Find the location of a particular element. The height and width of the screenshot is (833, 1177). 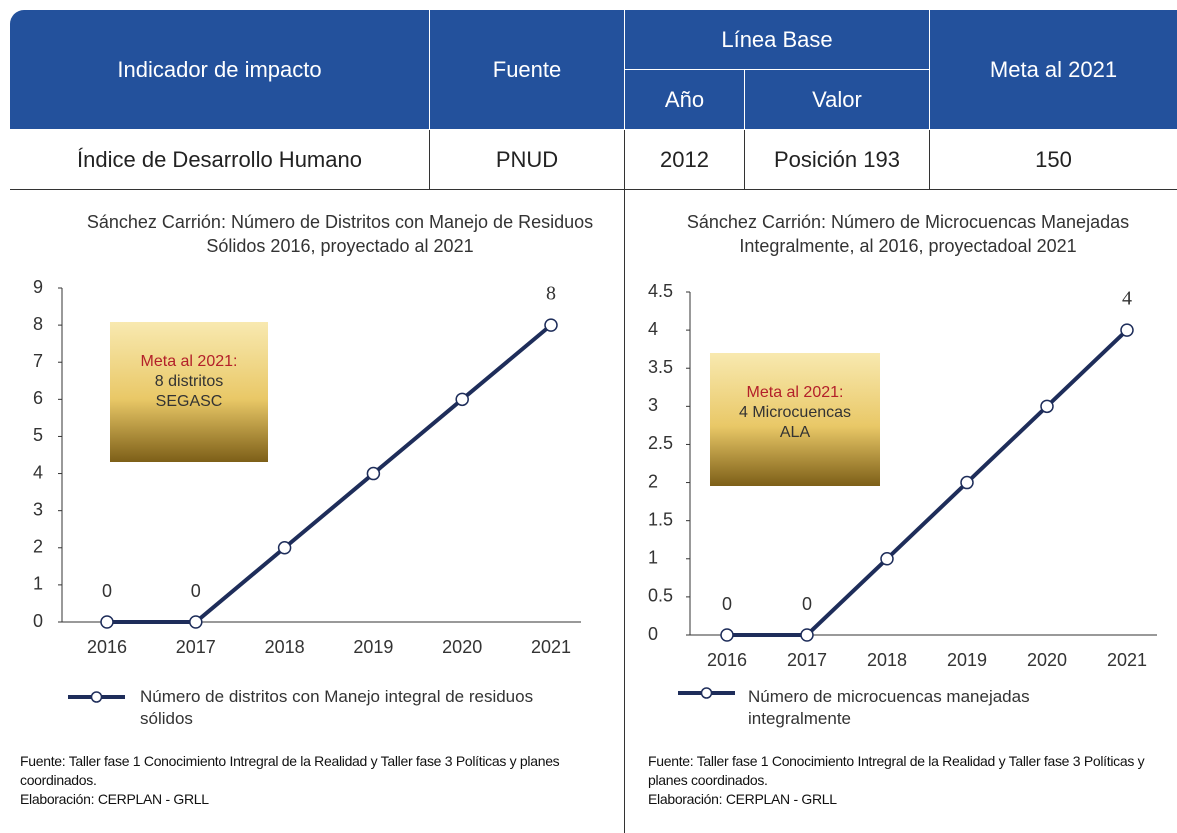

y-tick-label: 1.5 is located at coordinates (660, 519).